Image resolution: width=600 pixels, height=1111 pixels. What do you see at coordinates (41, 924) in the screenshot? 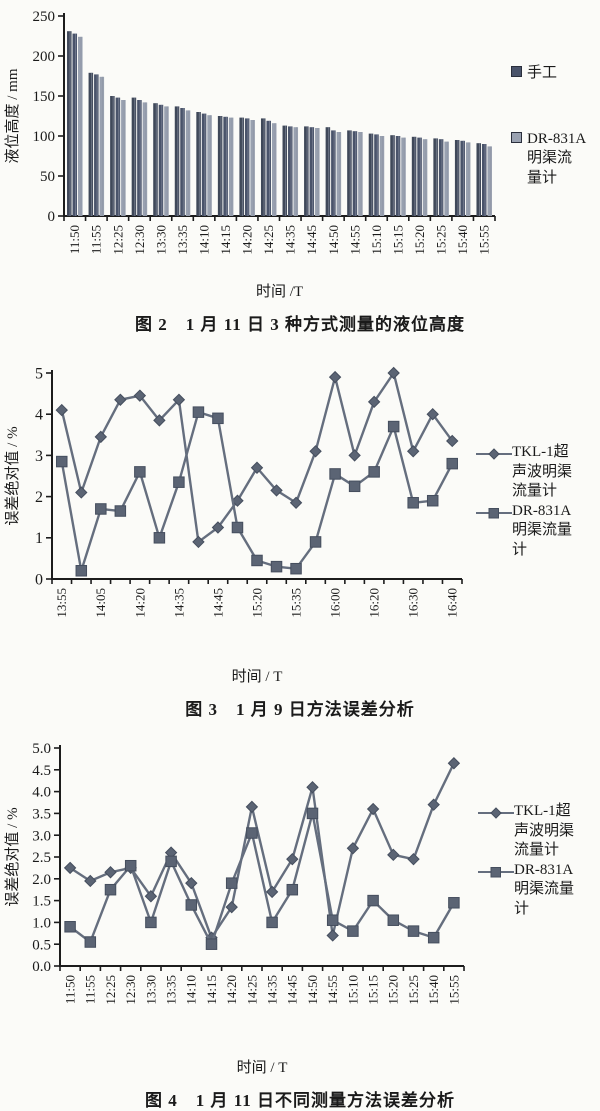
I see `y-tick-label: 1.0` at bounding box center [41, 924].